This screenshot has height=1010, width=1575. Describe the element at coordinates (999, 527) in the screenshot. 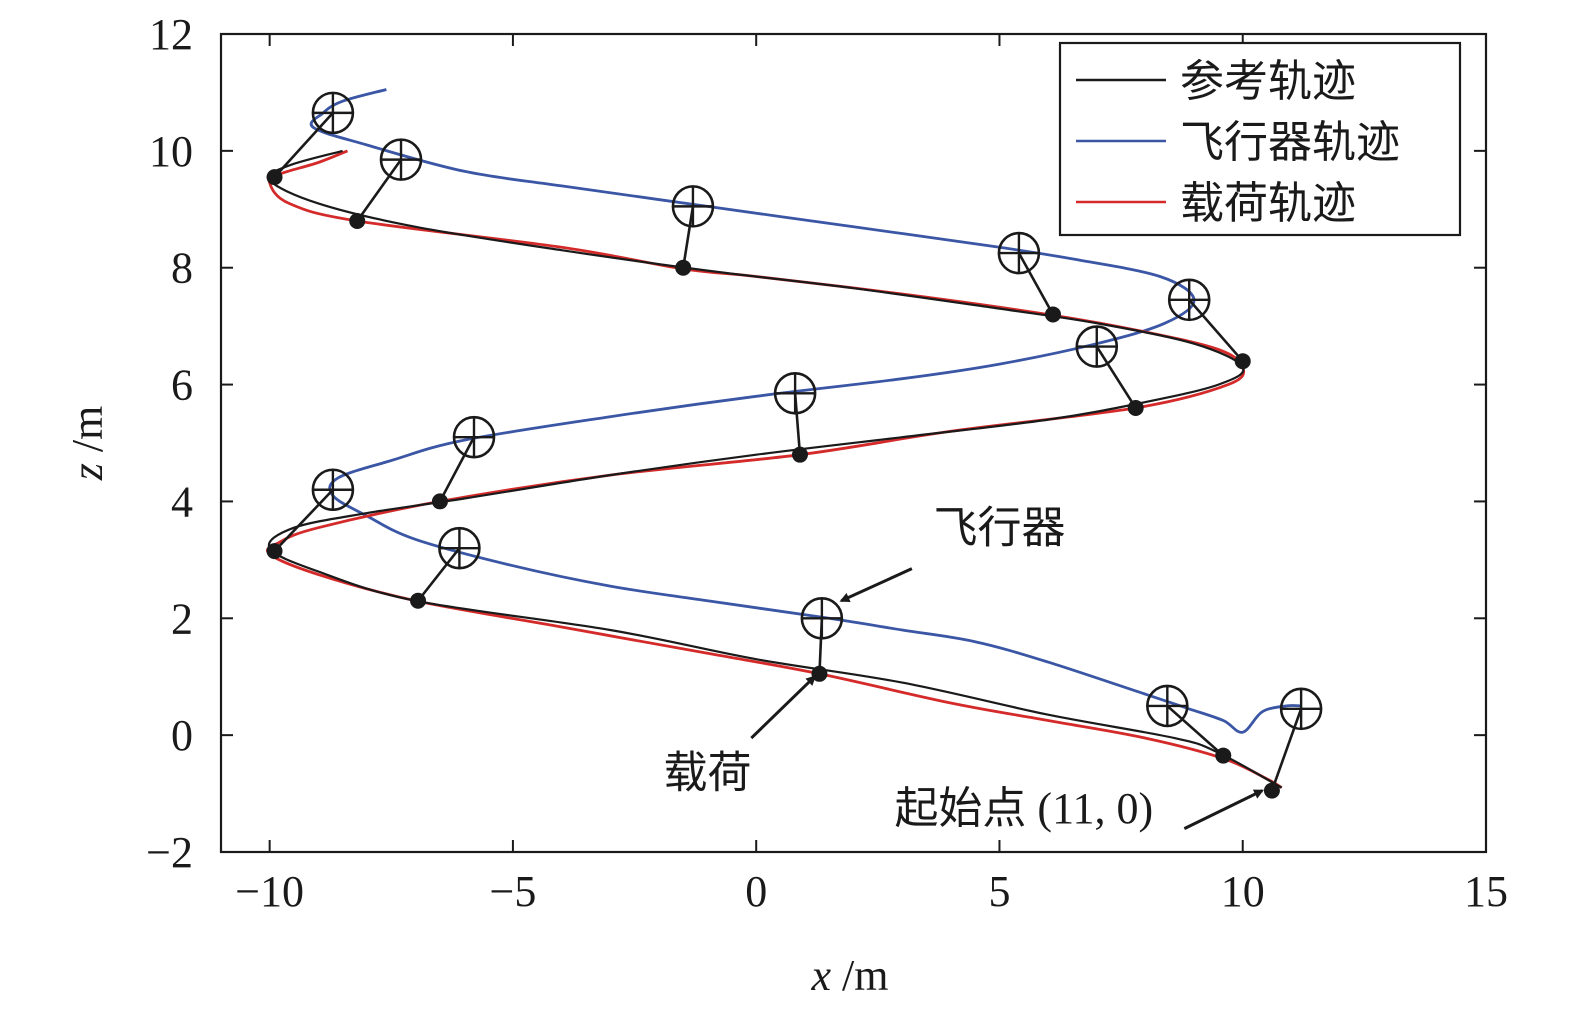

I see `annotation-vehicle-label: 飞行器` at that location.